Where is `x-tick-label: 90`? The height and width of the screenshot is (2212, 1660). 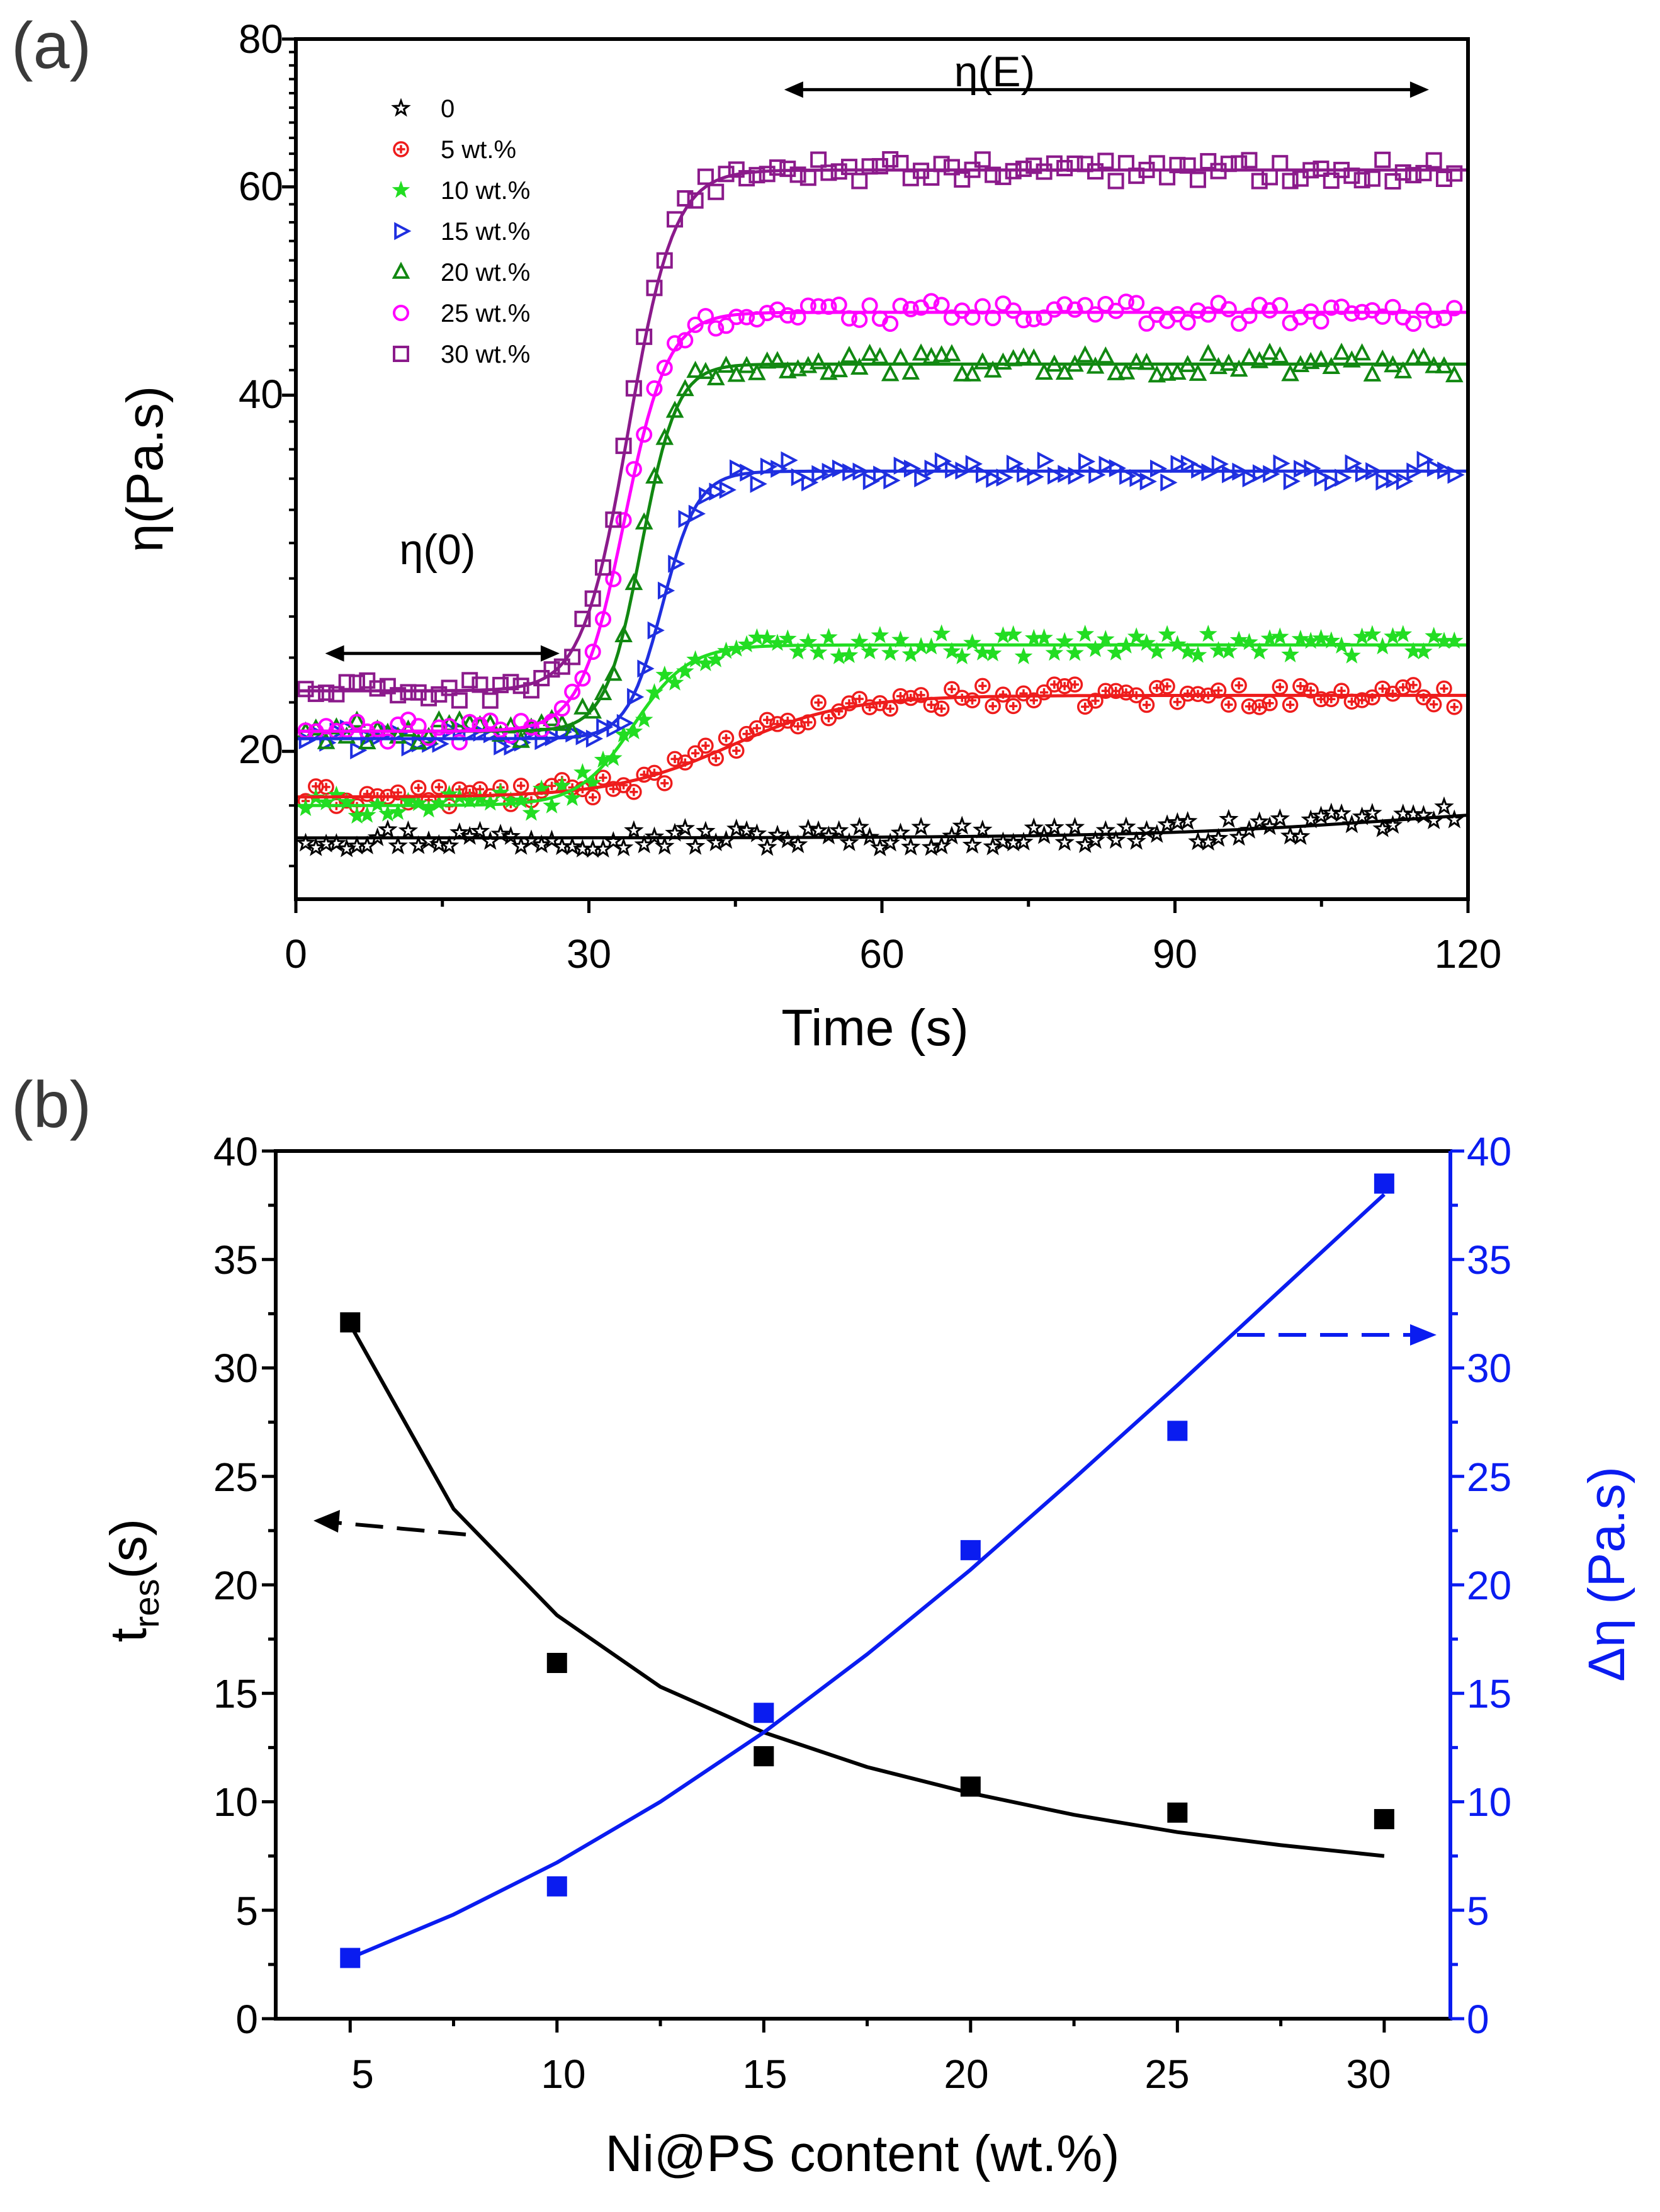 x-tick-label: 90 is located at coordinates (1175, 954).